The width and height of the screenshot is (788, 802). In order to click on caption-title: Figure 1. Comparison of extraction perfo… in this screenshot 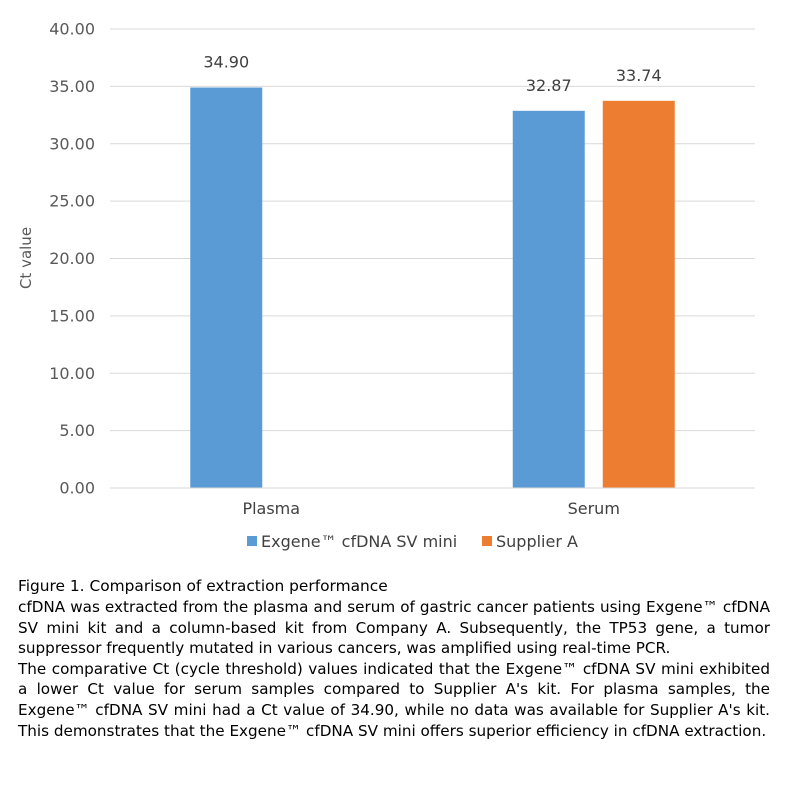, I will do `click(203, 586)`.